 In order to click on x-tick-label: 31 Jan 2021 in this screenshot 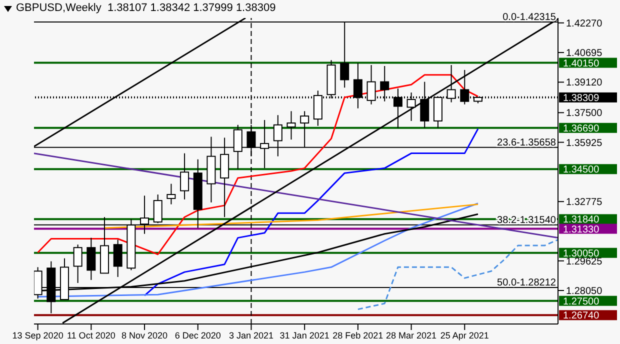, I will do `click(305, 335)`.